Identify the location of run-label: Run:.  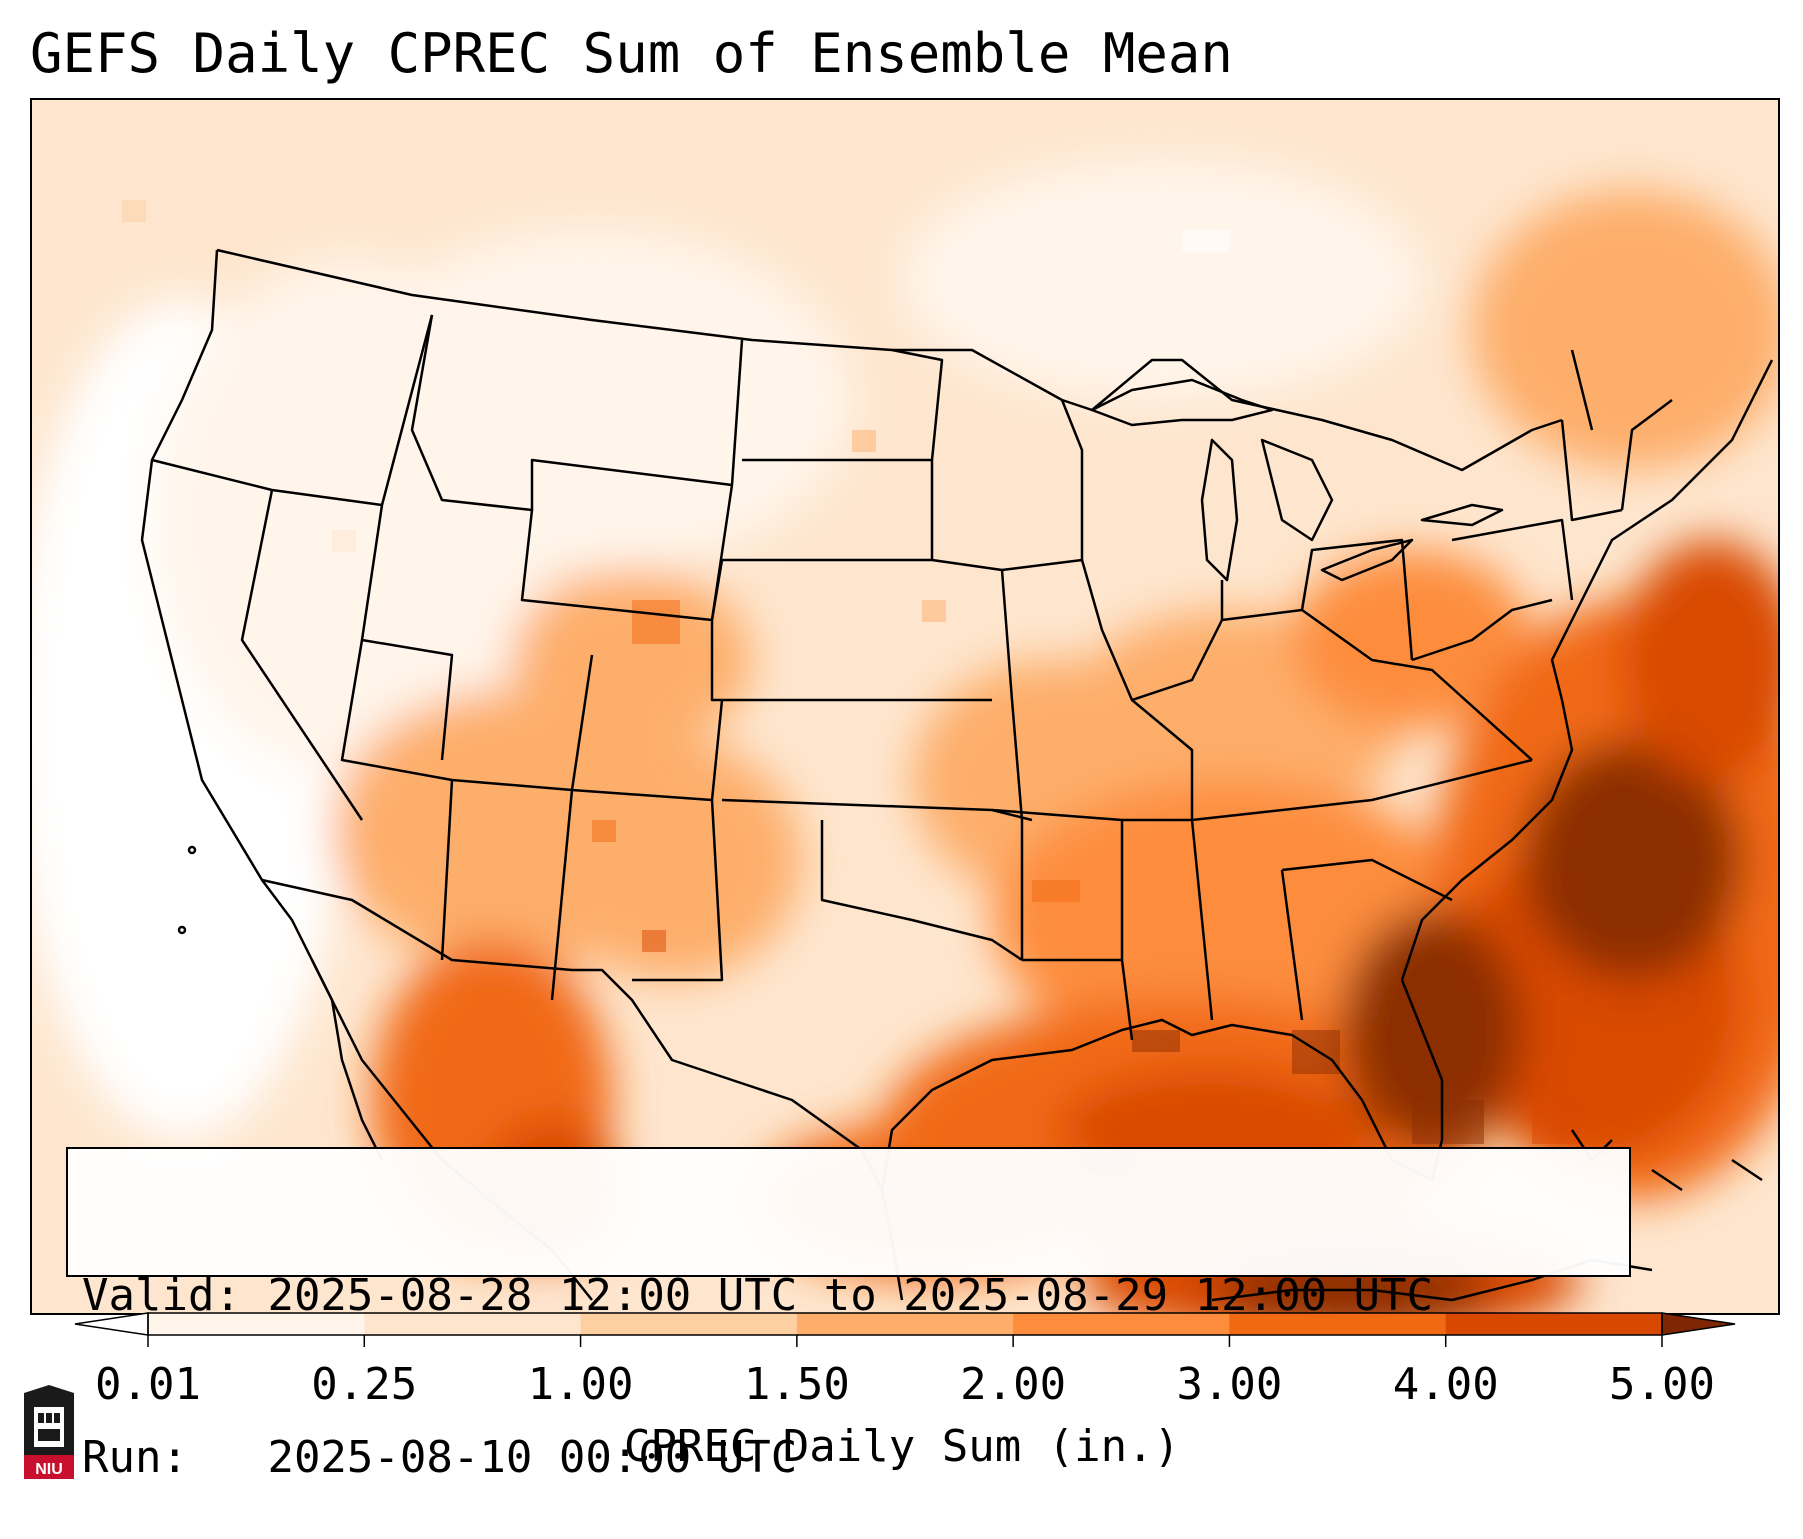
(135, 1457).